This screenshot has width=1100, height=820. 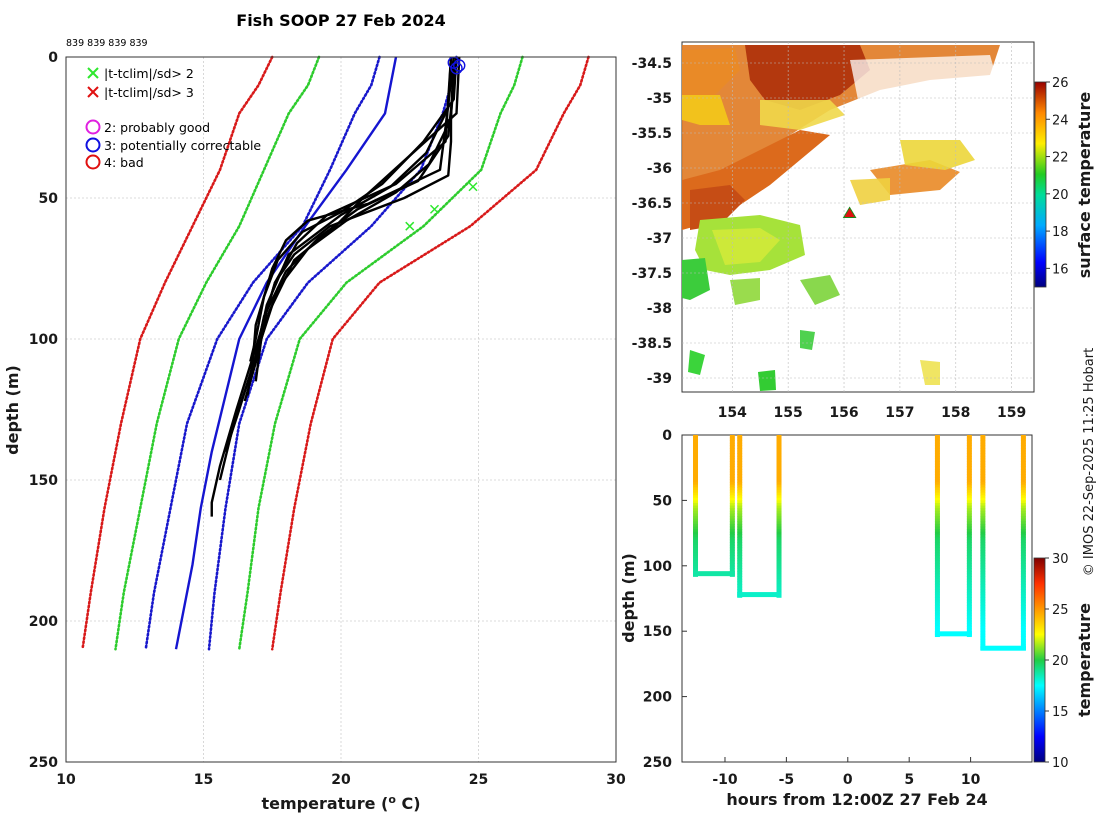 I want to click on legend-qc2-label: 2: probably good, so click(x=157, y=127).